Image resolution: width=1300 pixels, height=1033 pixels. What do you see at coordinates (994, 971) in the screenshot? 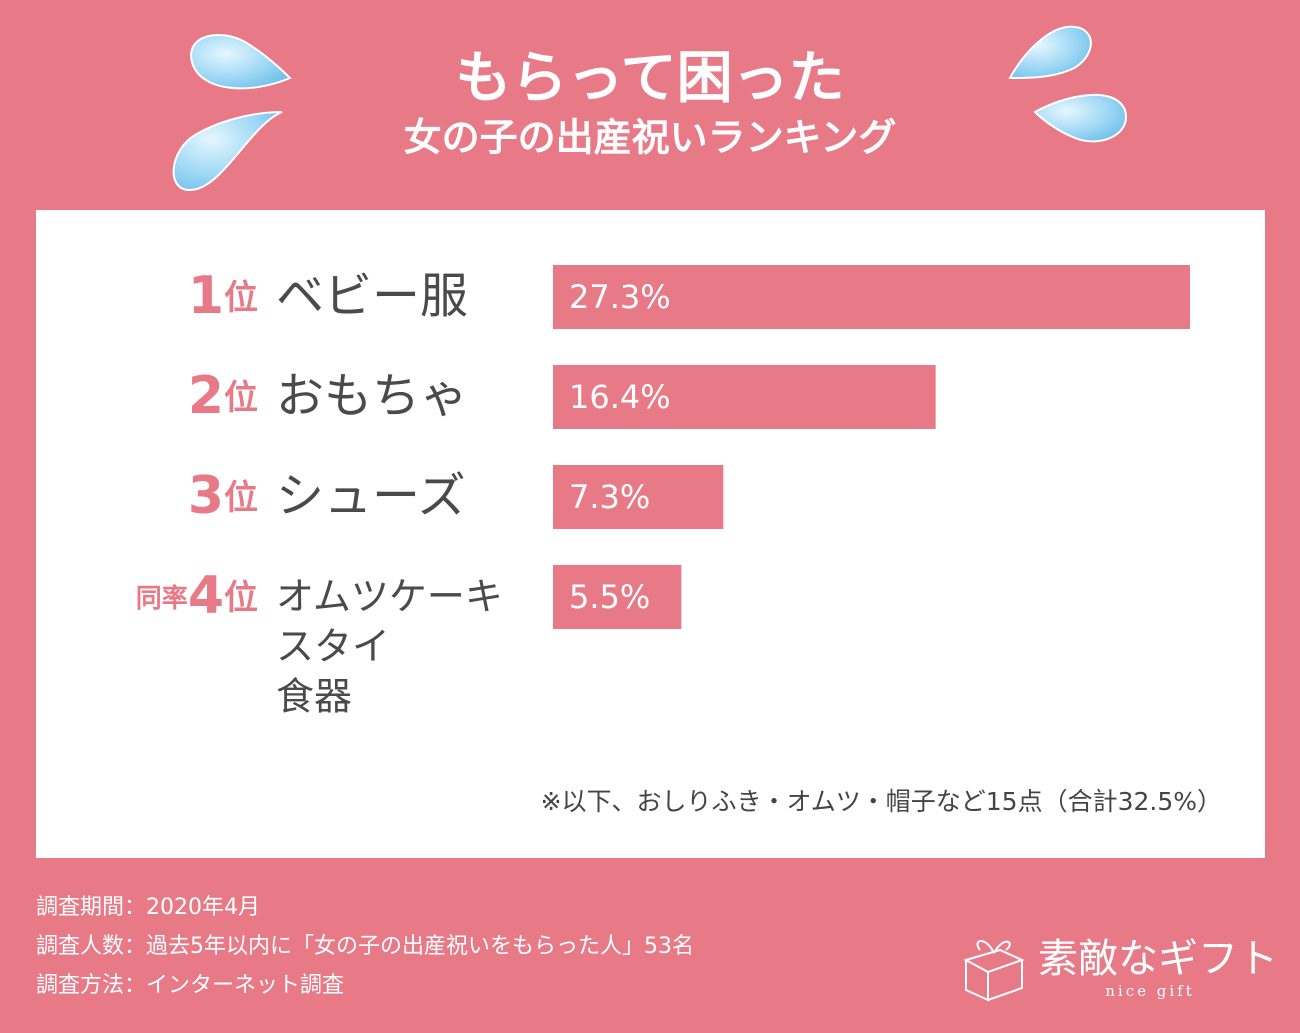
I see `gift-icon` at bounding box center [994, 971].